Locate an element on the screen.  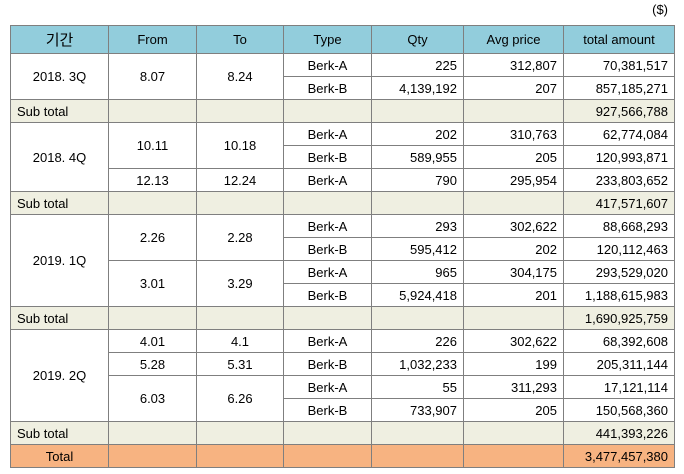
amount-cell: 1,188,615,983 is located at coordinates (619, 295).